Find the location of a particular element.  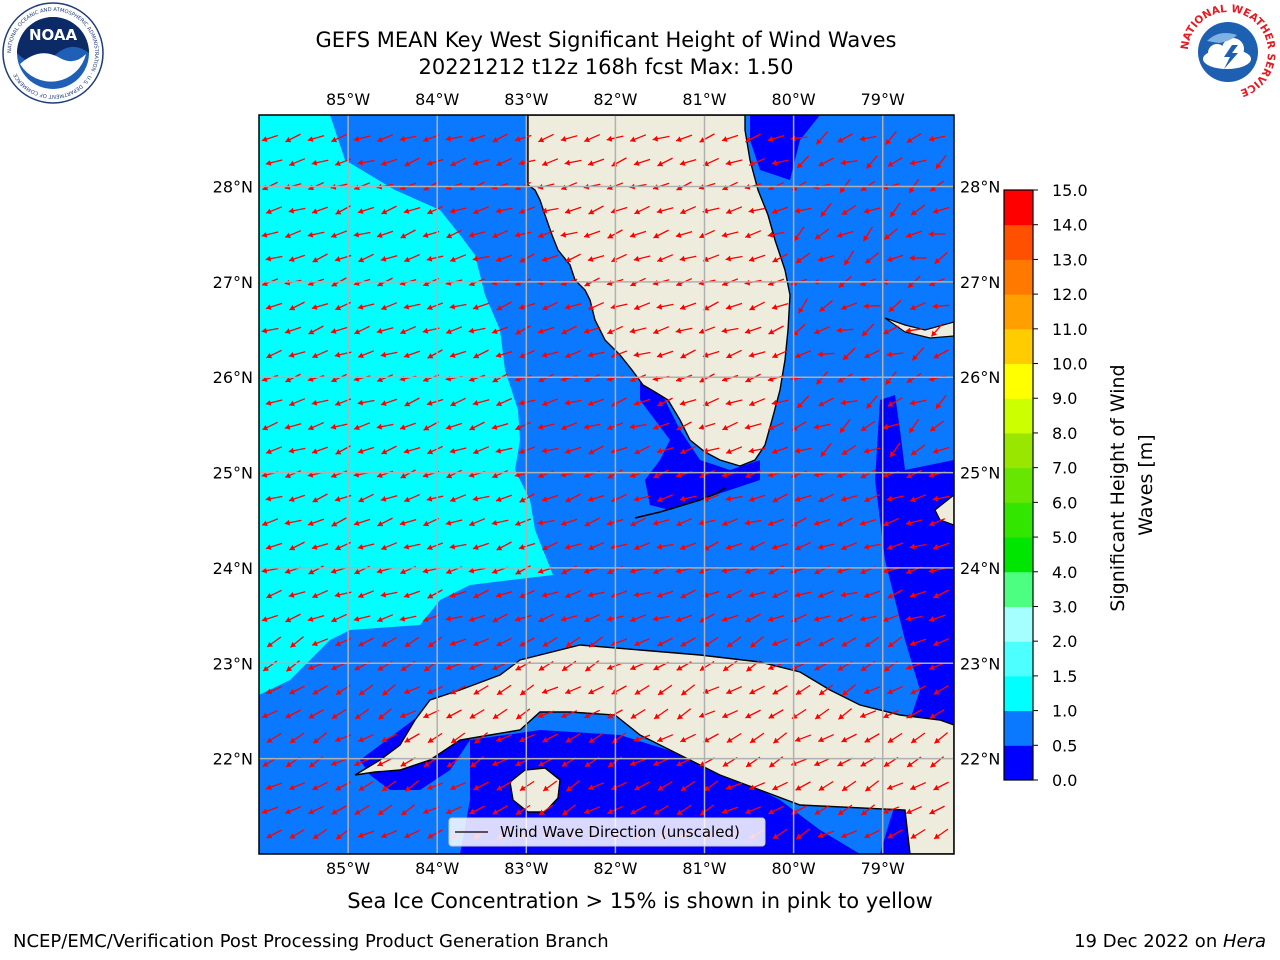

lat-label-left: 23°N is located at coordinates (233, 663).